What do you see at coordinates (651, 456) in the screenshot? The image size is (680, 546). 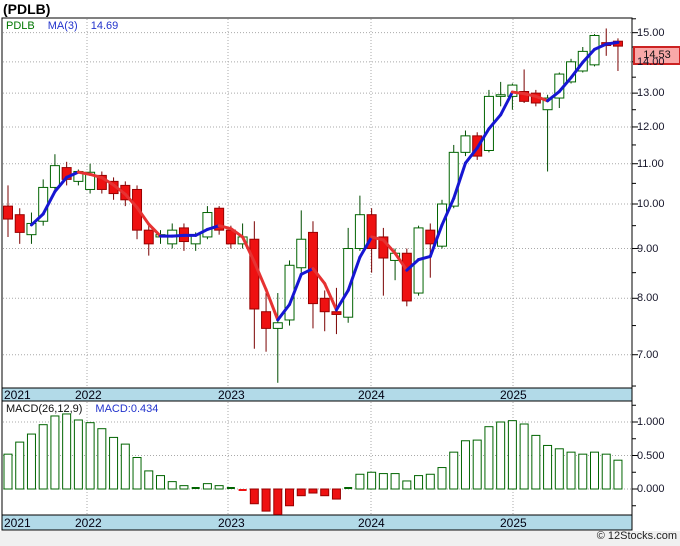 I see `macd-axis-label: 0.500` at bounding box center [651, 456].